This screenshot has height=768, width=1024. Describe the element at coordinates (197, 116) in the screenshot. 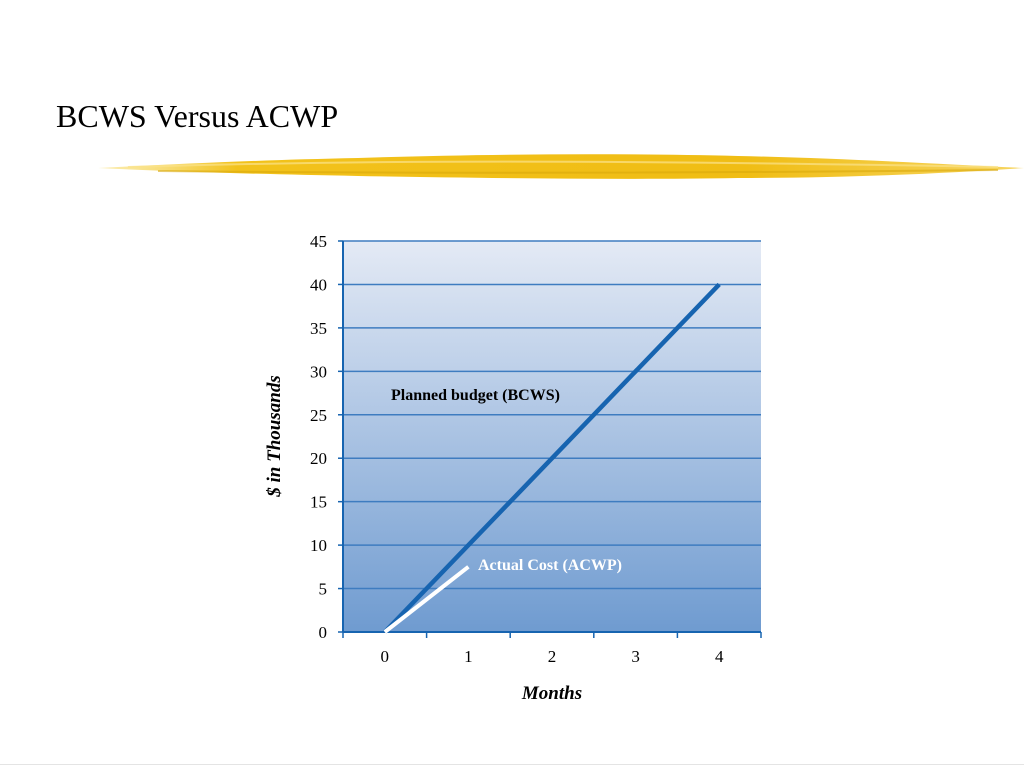

I see `slide-title: BCWS Versus ACWP` at that location.